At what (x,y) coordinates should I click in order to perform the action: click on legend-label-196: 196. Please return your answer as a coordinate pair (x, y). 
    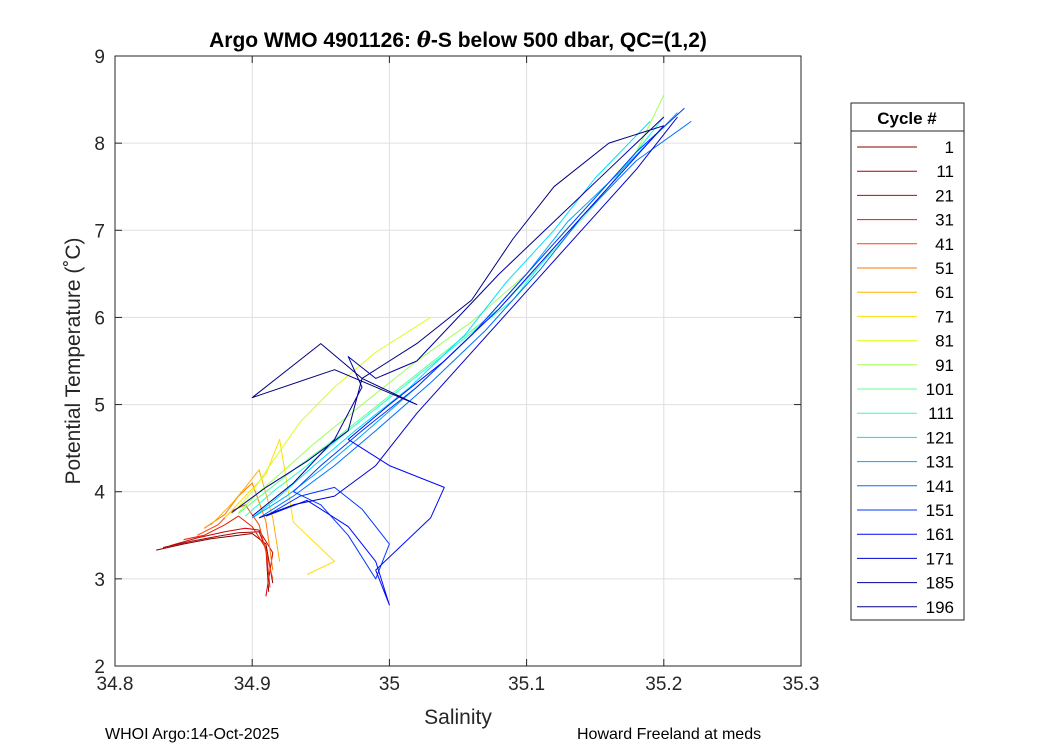
    Looking at the image, I should click on (940, 607).